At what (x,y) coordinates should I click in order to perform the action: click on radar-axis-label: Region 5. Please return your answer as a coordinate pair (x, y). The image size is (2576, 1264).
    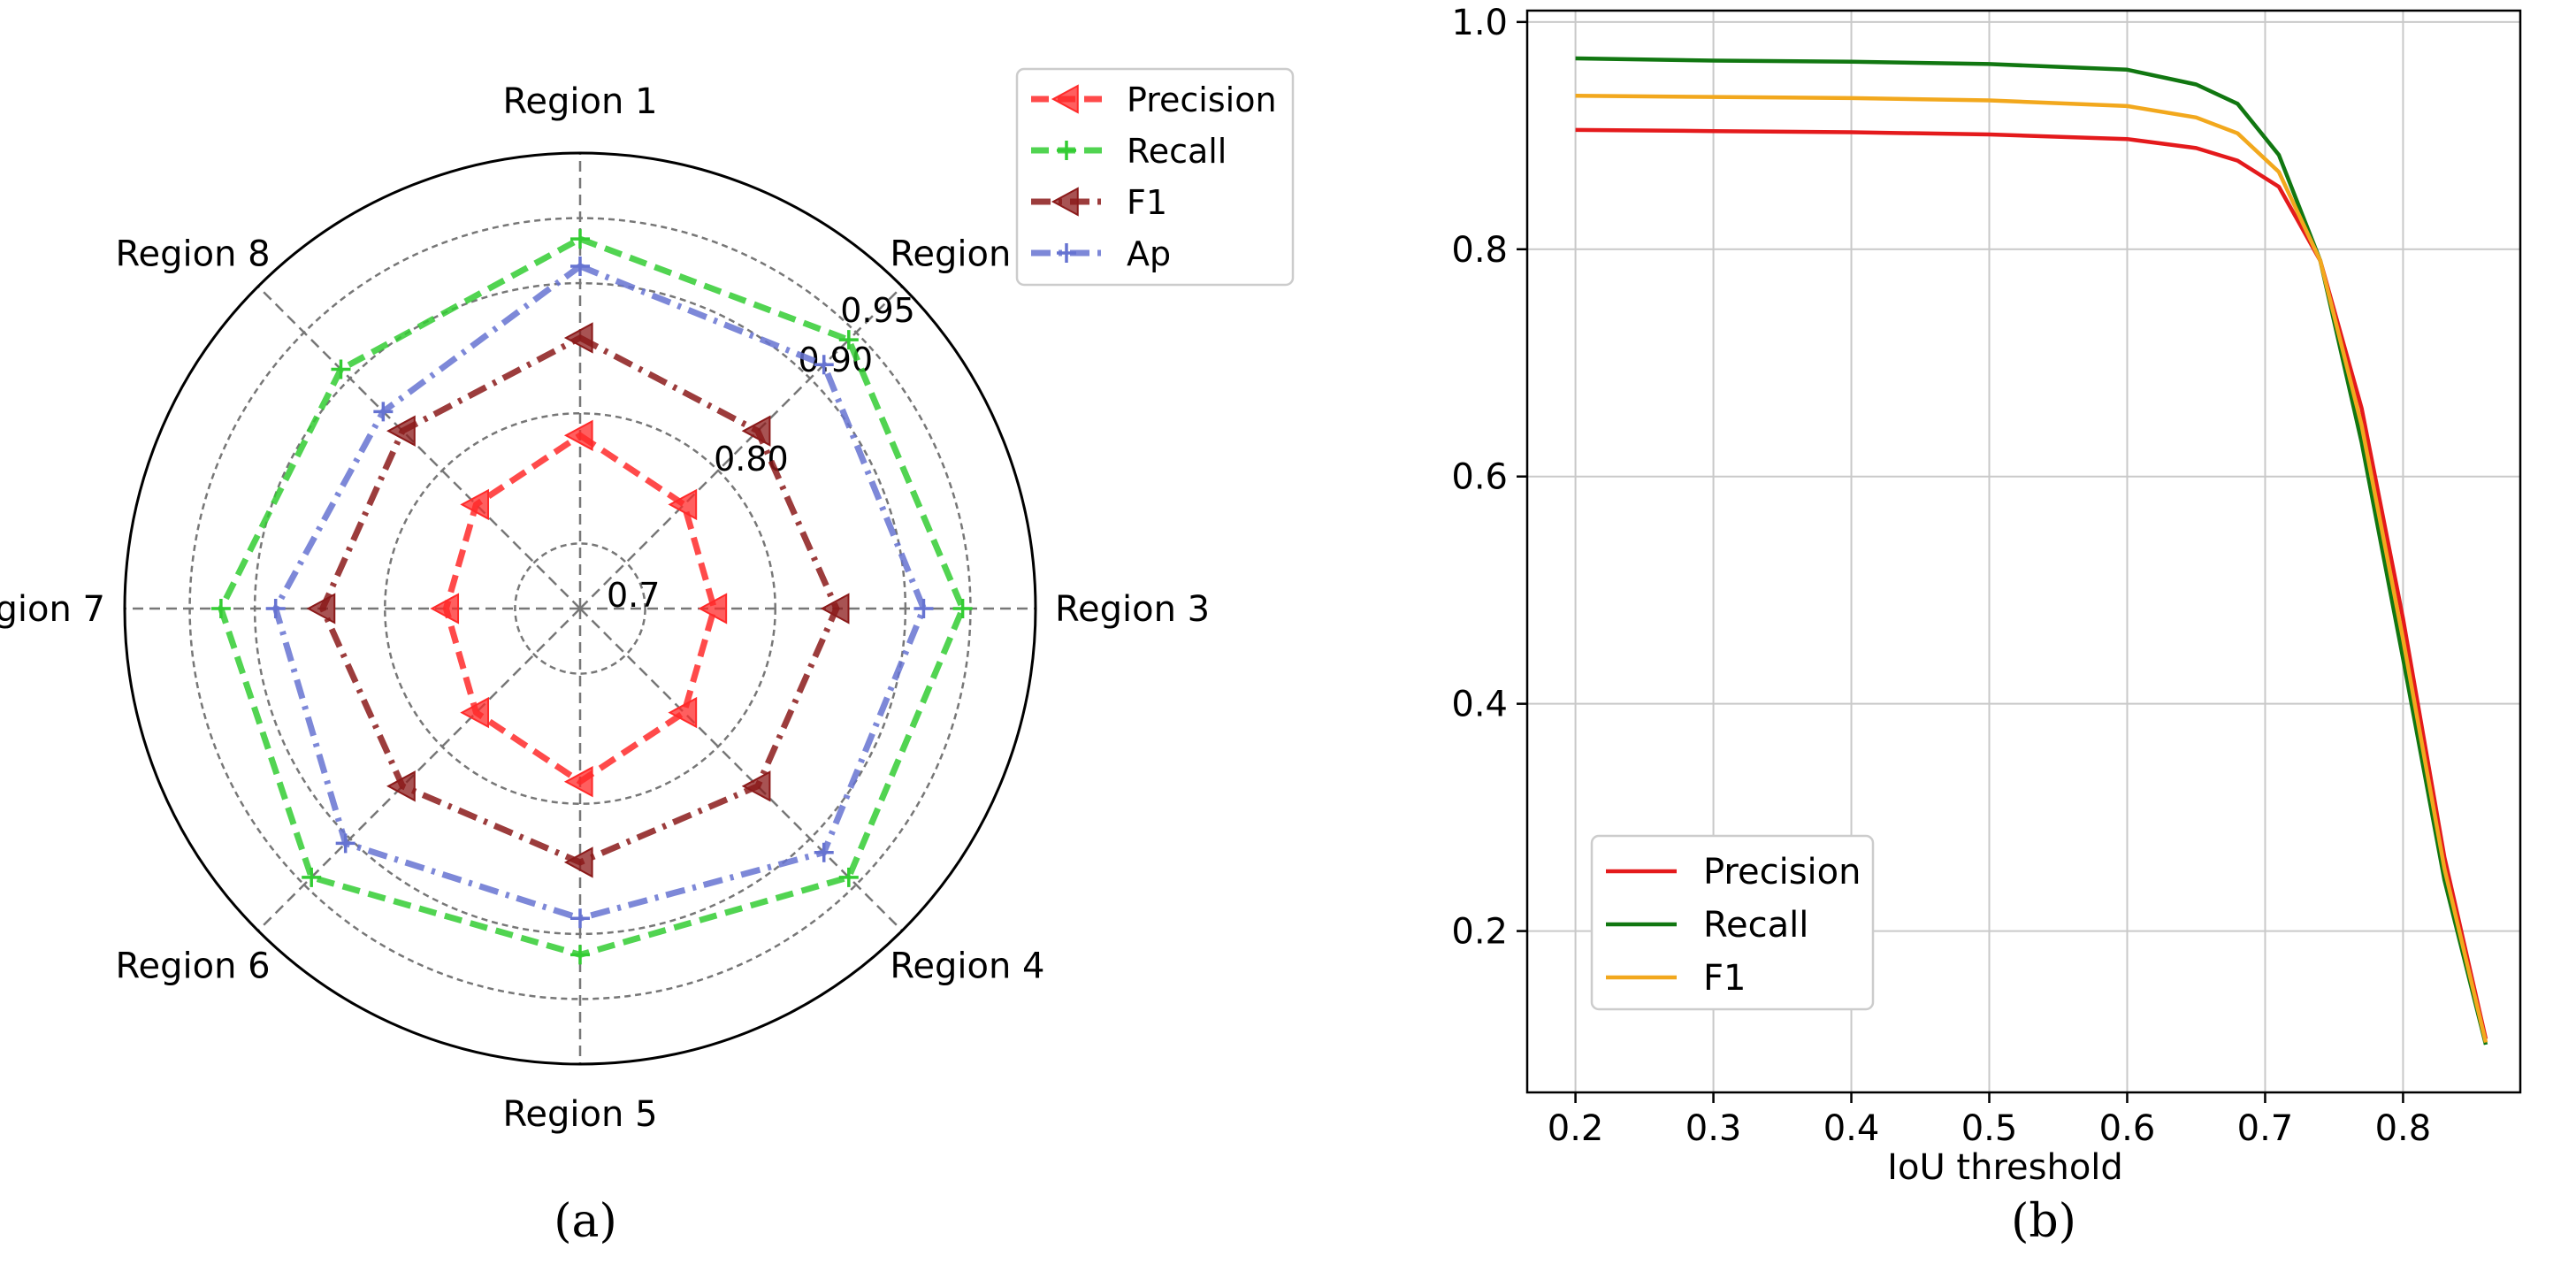
    Looking at the image, I should click on (579, 1114).